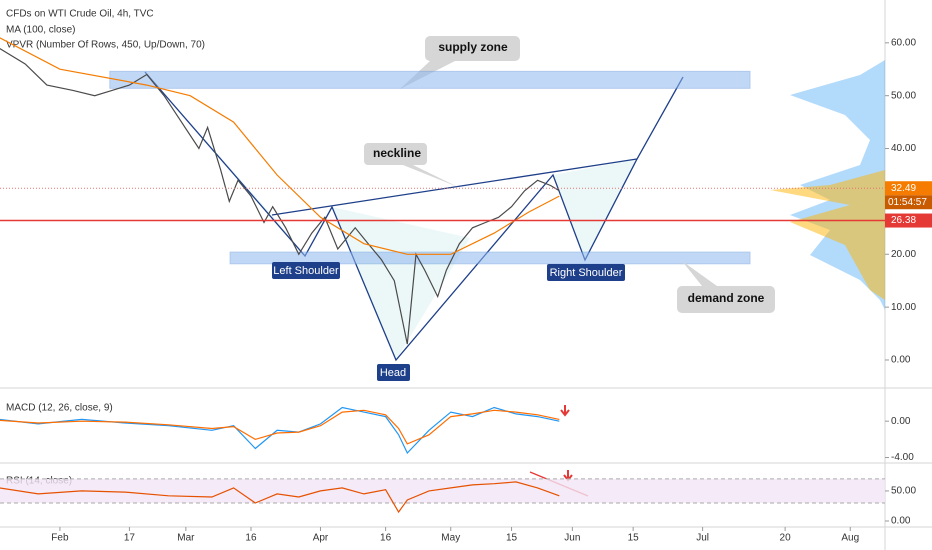  I want to click on countdown-label: 01:54:57, so click(907, 202).